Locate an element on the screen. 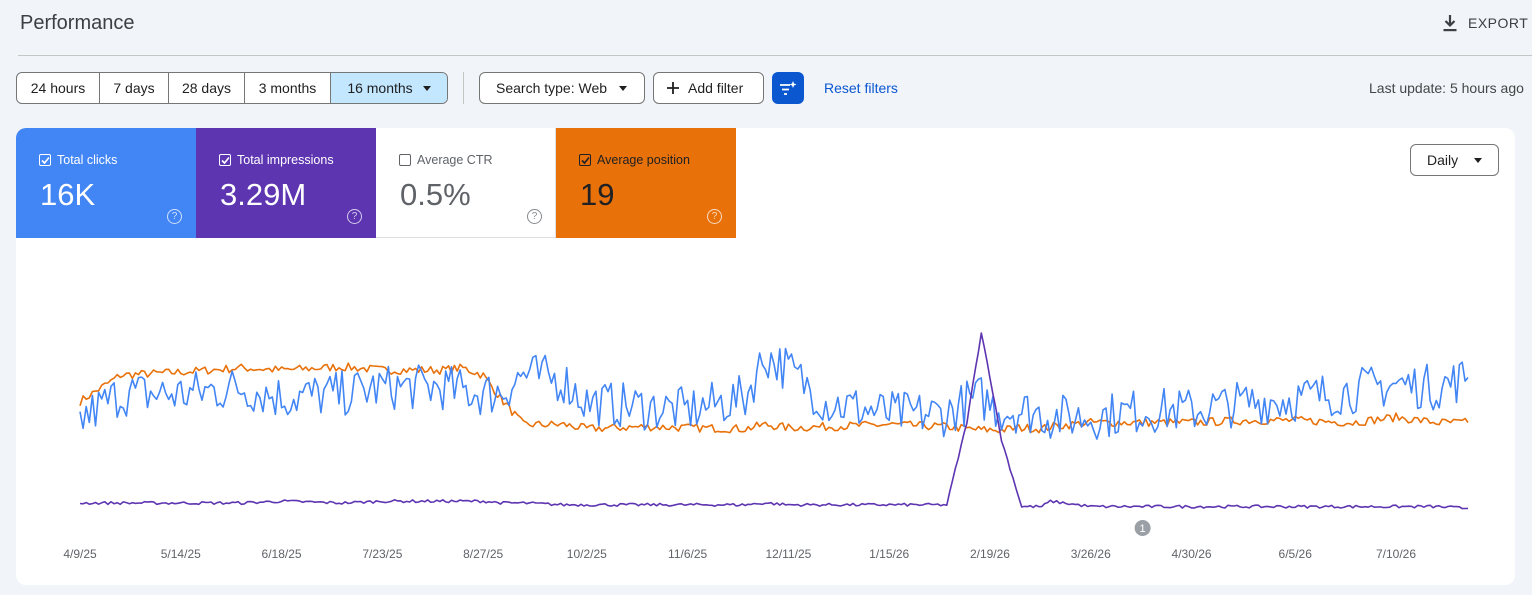 The image size is (1532, 595). page-header: Performance EXPORT is located at coordinates (766, 28).